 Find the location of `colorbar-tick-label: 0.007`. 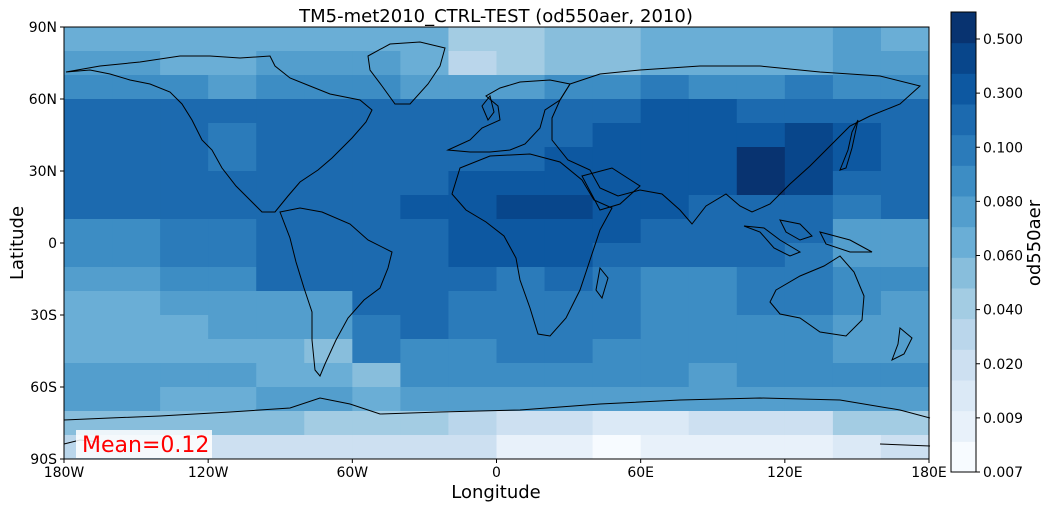

colorbar-tick-label: 0.007 is located at coordinates (1003, 473).